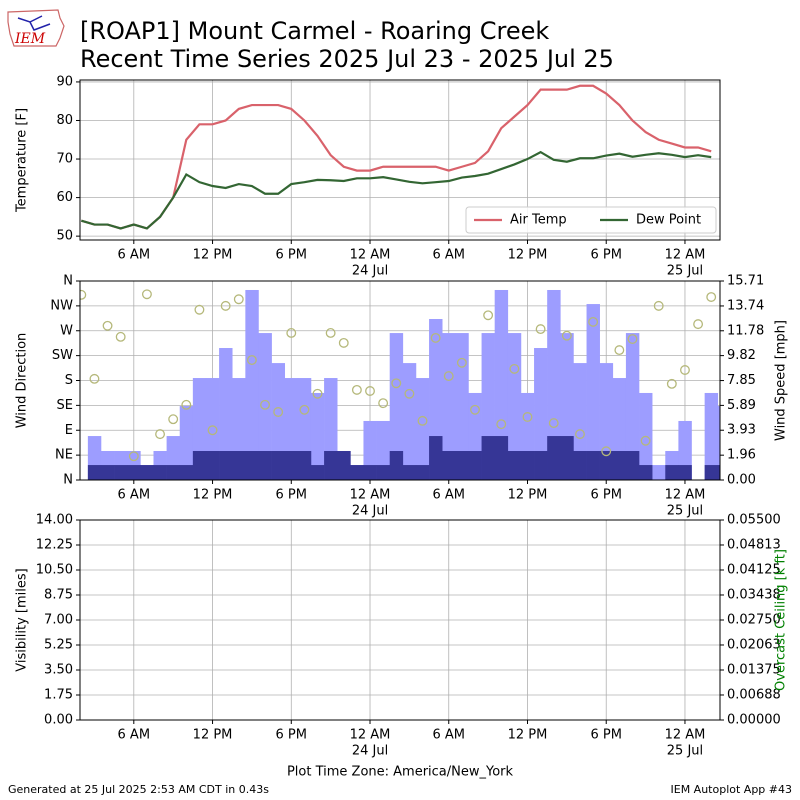 The image size is (800, 800). Describe the element at coordinates (22, 160) in the screenshot. I see `y-axis-label: Temperature [F]` at that location.